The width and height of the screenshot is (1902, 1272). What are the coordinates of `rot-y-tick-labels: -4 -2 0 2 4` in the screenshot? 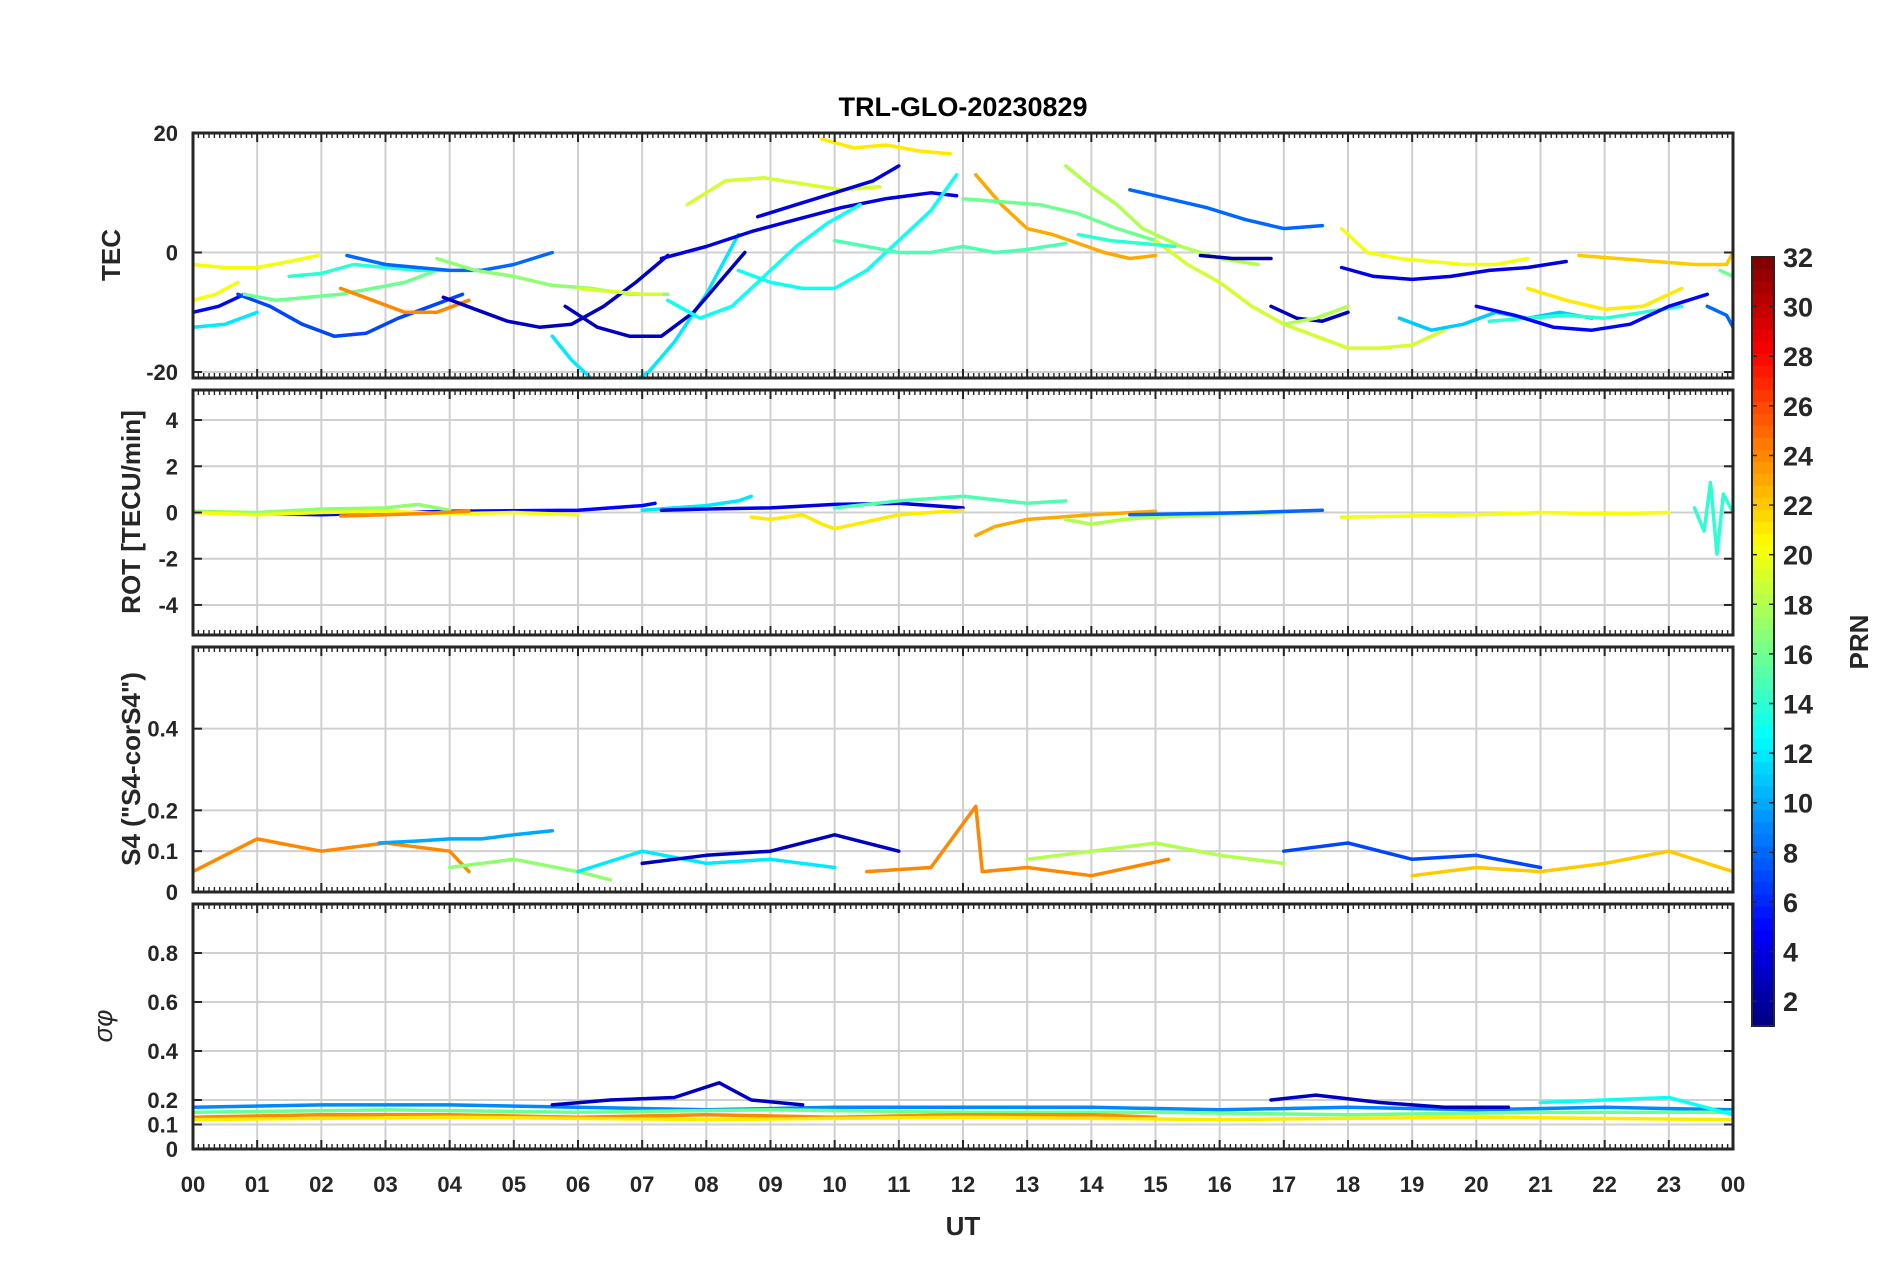 It's located at (168, 513).